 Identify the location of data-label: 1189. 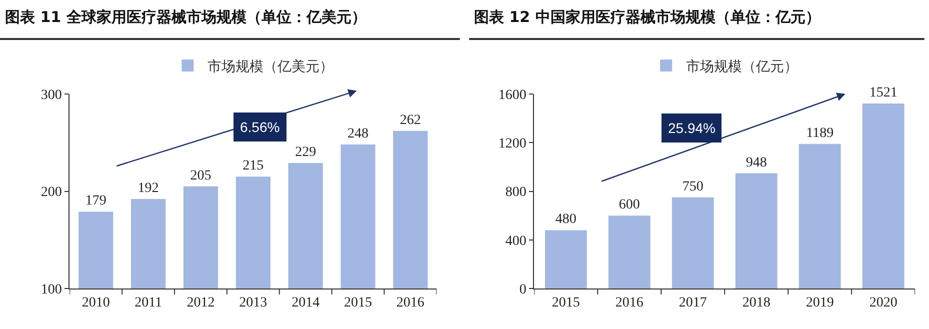
(820, 133).